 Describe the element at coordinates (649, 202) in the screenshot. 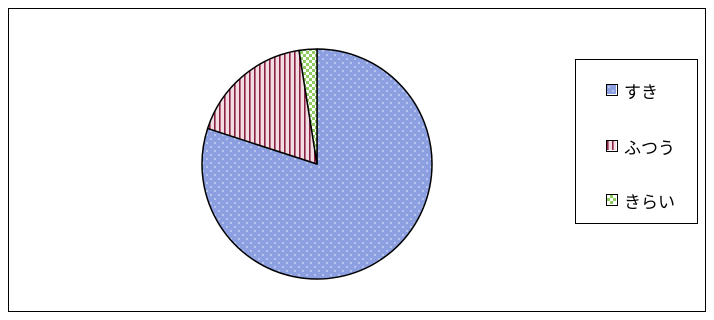

I see `legend-label: きらい` at that location.